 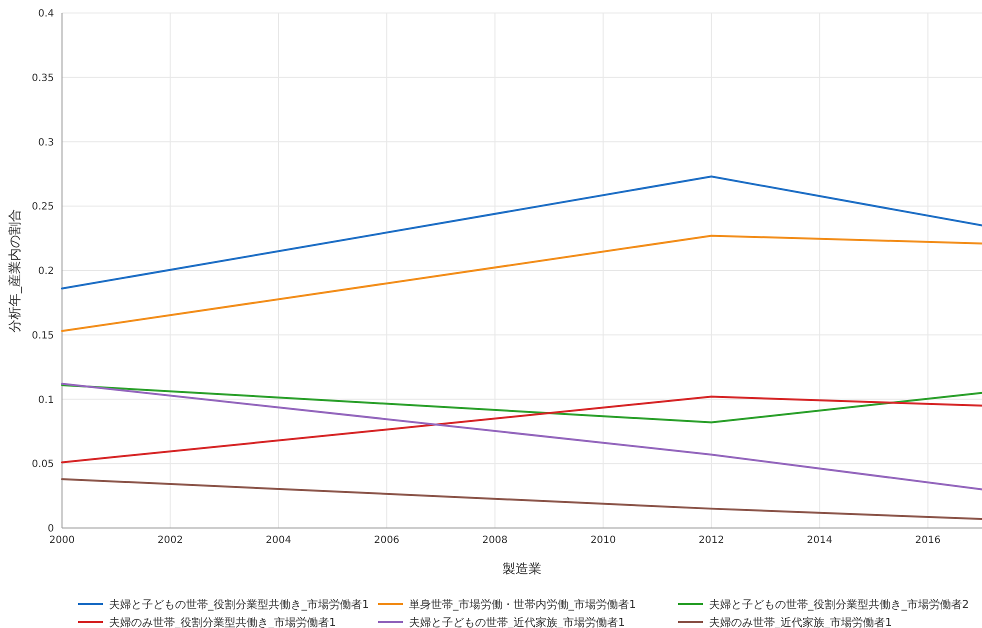 What do you see at coordinates (522, 569) in the screenshot?
I see `x-axis-title: 製造業` at bounding box center [522, 569].